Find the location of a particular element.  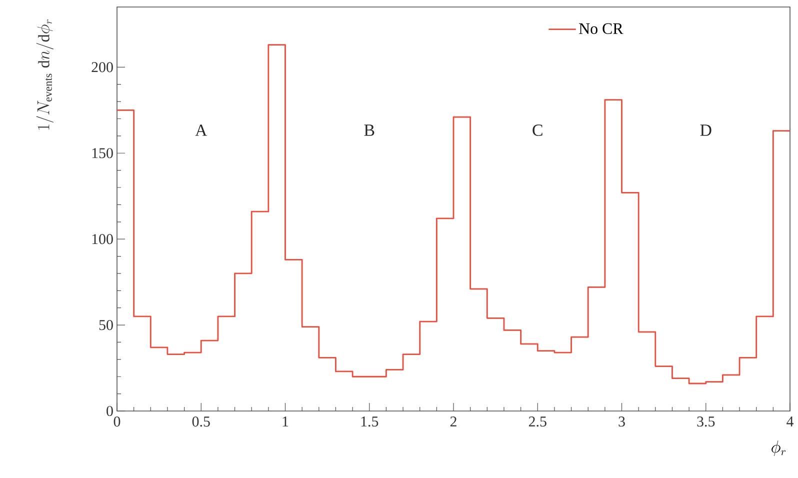

x-tick-label: 0.5 is located at coordinates (201, 421).